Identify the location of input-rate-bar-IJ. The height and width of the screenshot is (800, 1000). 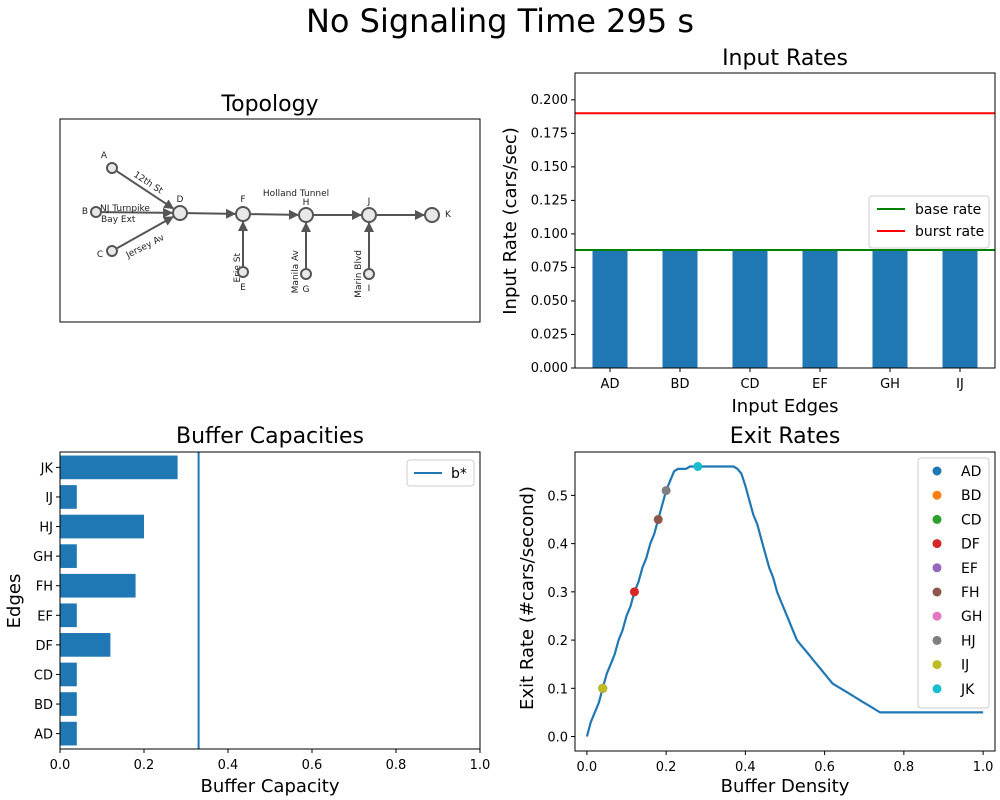
(960, 309).